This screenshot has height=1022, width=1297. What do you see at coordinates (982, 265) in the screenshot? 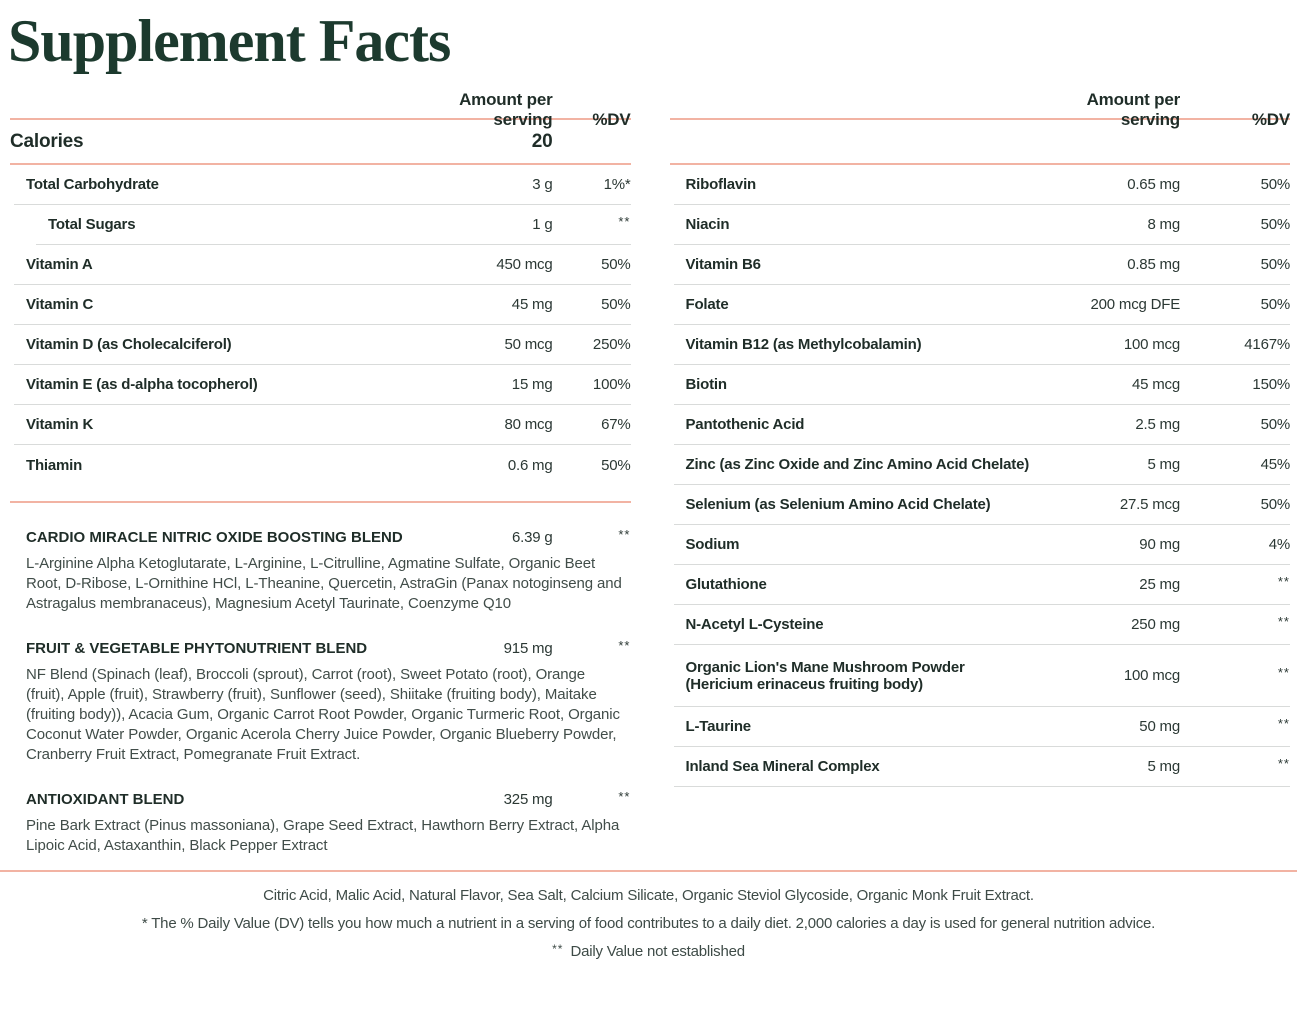
I see `nutrient-row: Vitamin B6 0.85 mg 50%` at bounding box center [982, 265].